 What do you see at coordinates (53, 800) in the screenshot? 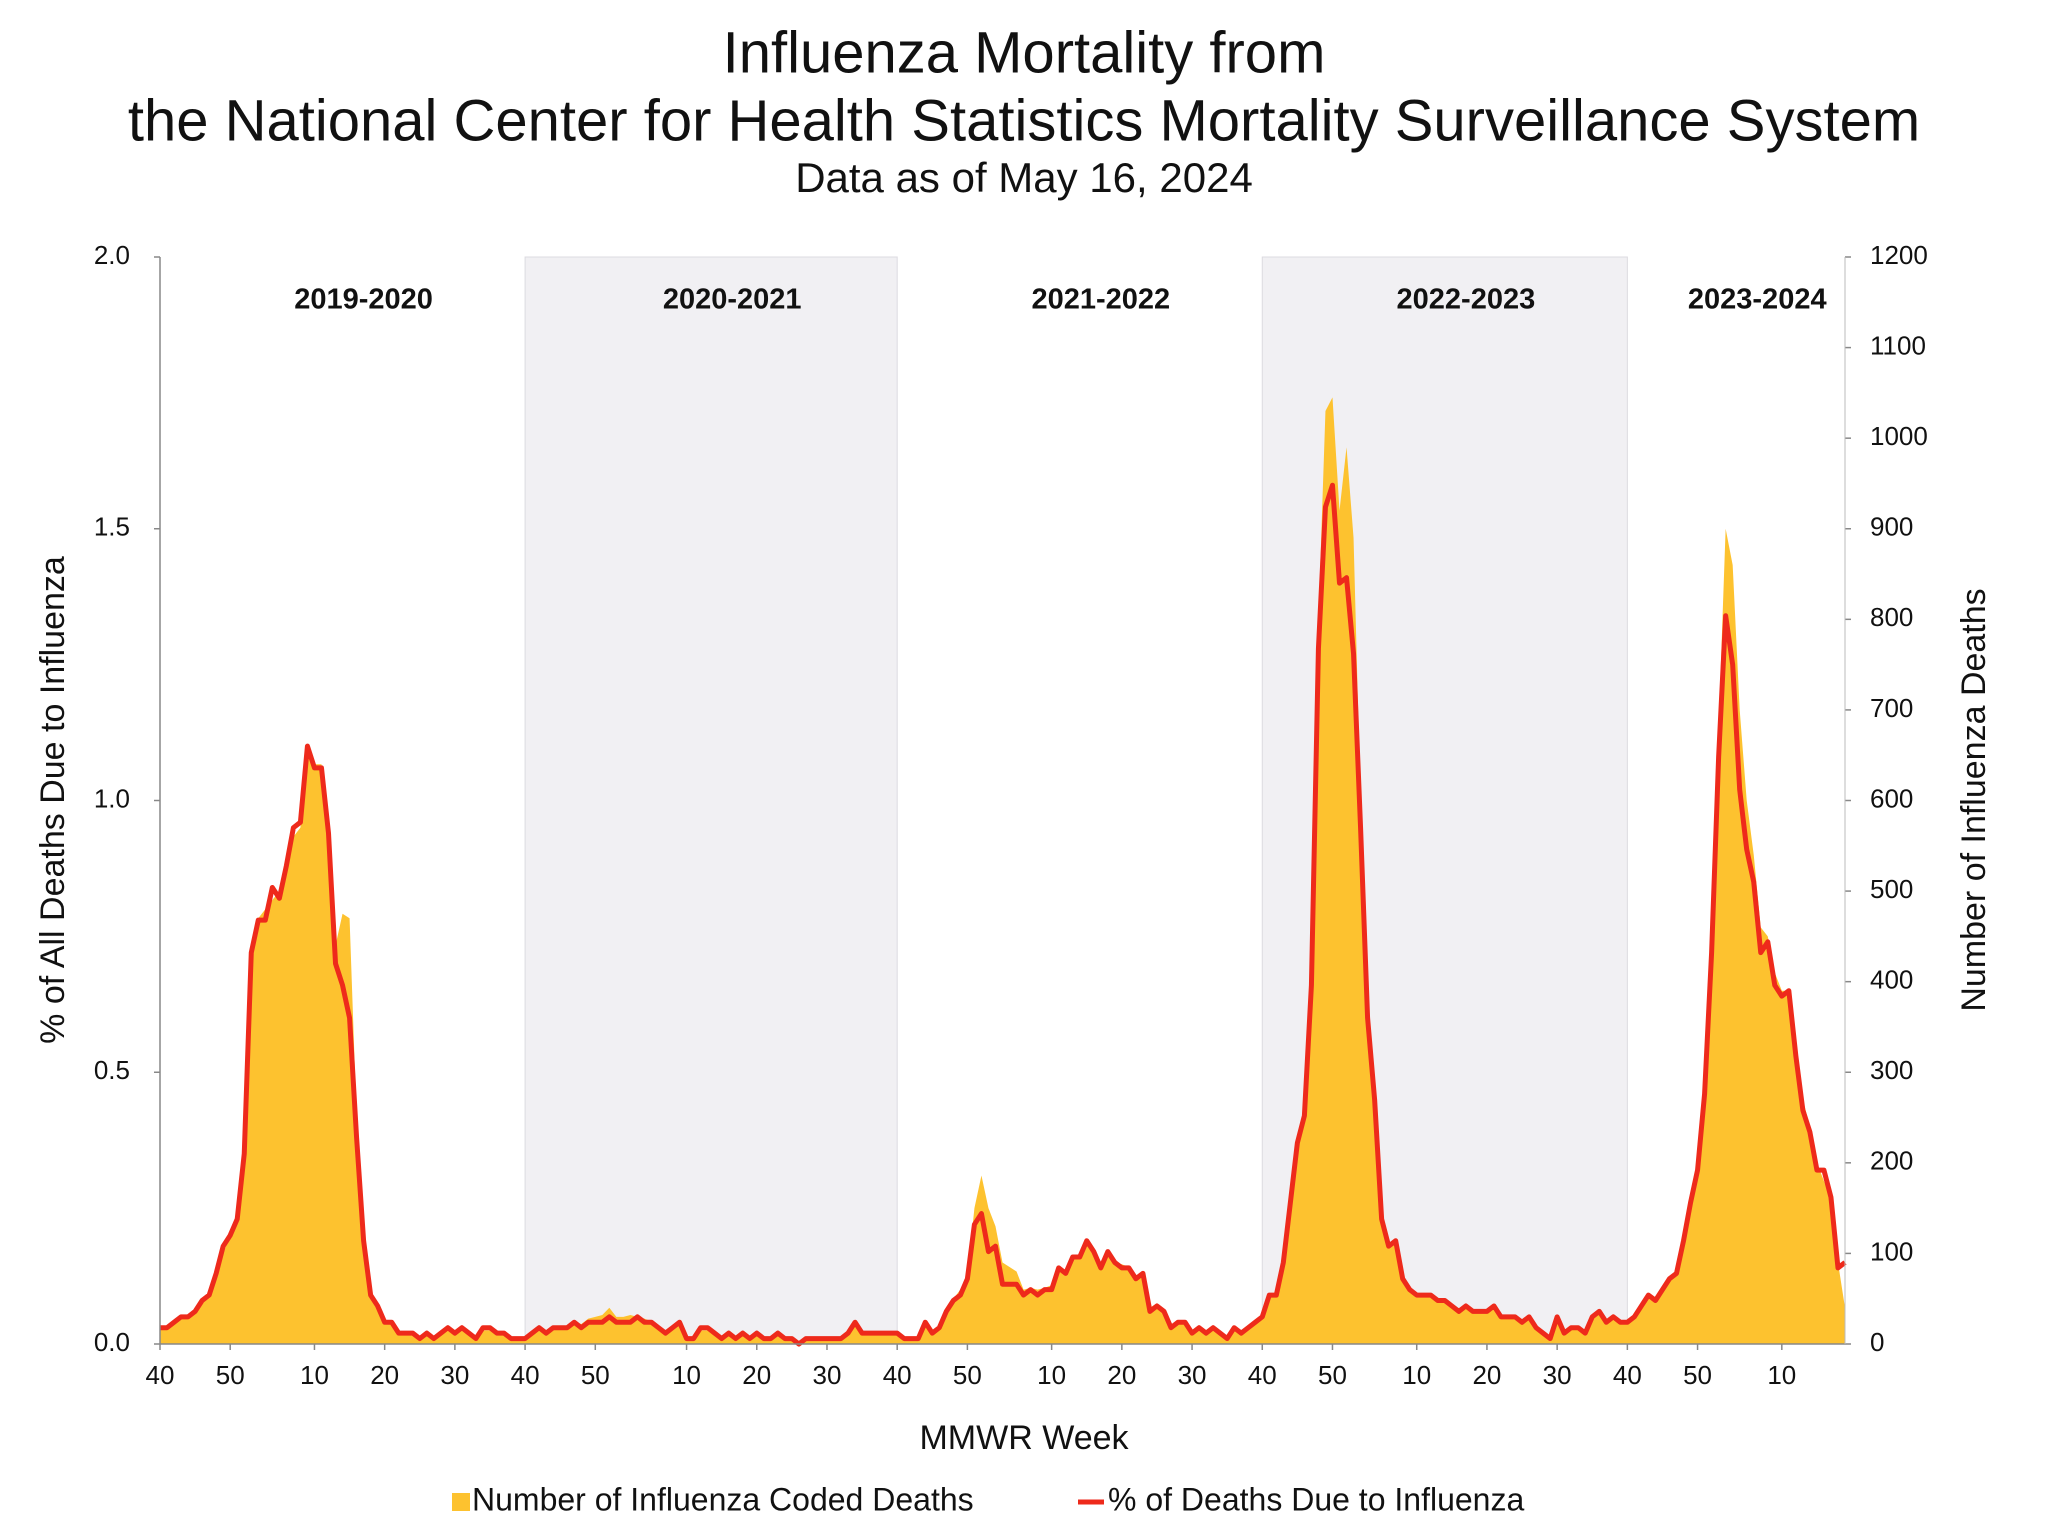
I see `y-axis-title: % of All Deaths Due to Influenza` at bounding box center [53, 800].